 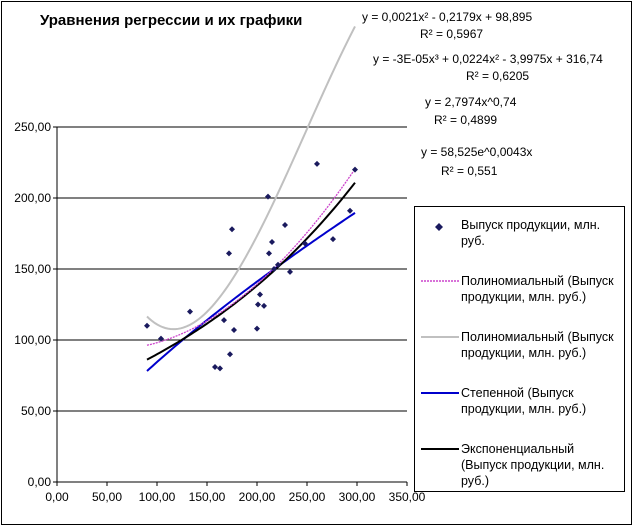 I want to click on r2-exp-text: R² = 0,551, so click(x=469, y=171).